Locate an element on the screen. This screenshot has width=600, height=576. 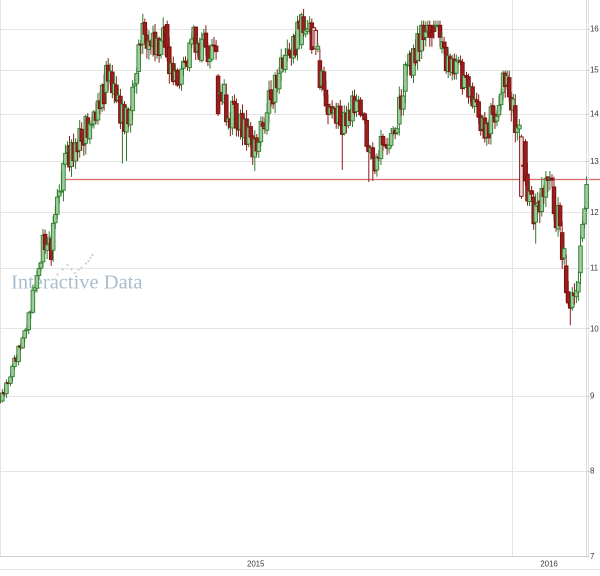
svg-text: 14 is located at coordinates (594, 114).